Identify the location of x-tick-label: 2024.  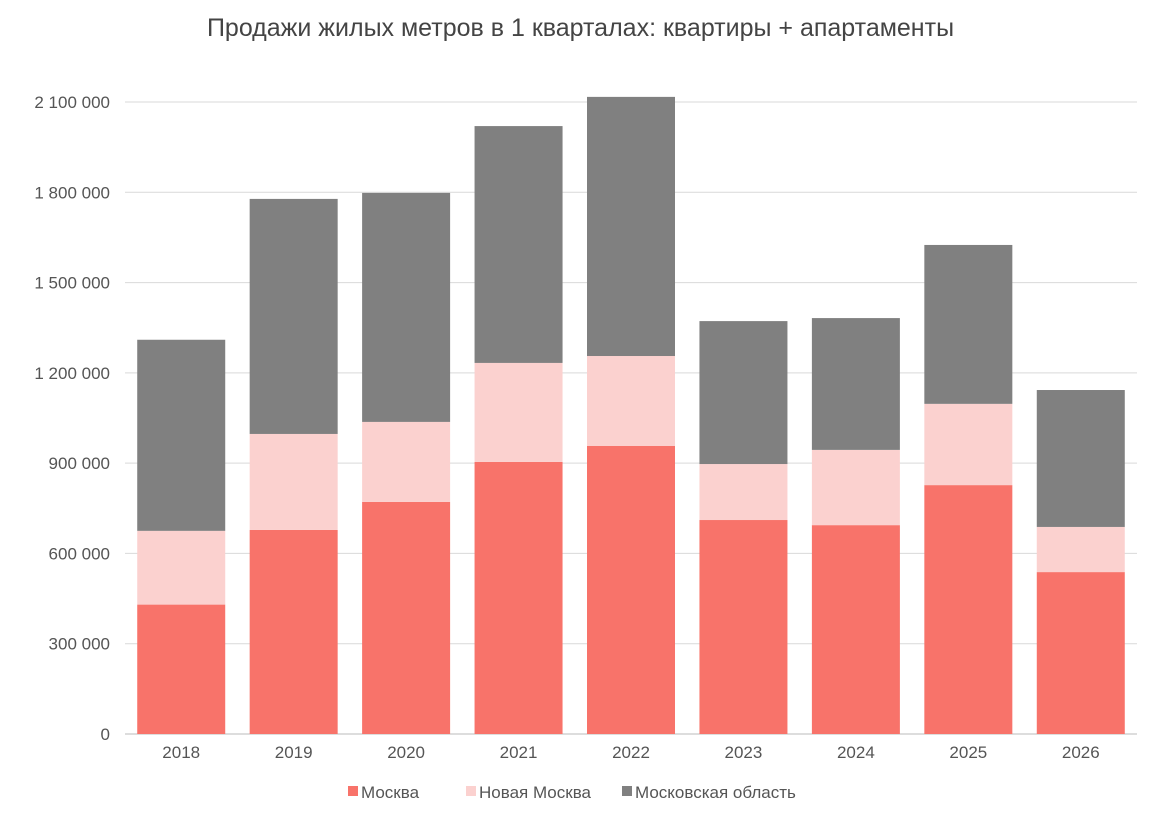
(856, 752).